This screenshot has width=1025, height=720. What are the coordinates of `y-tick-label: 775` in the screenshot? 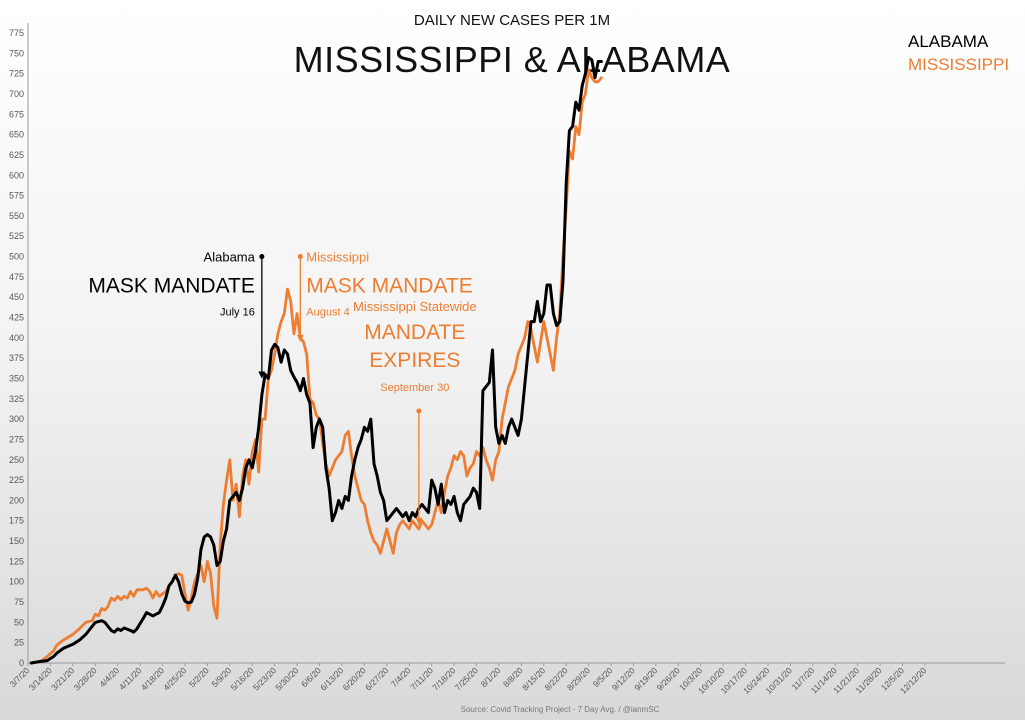 It's located at (16, 33).